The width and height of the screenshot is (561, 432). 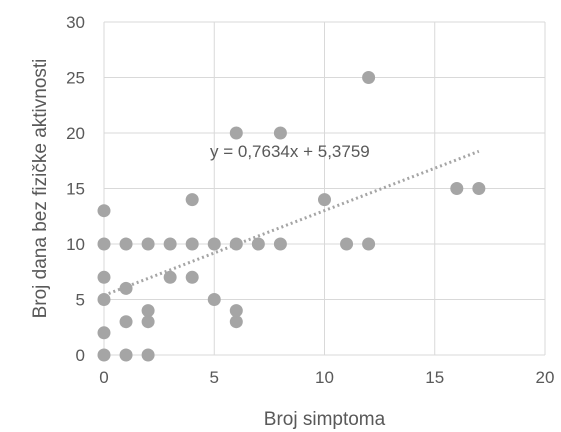 I want to click on y-tick-label: 0, so click(x=80, y=355).